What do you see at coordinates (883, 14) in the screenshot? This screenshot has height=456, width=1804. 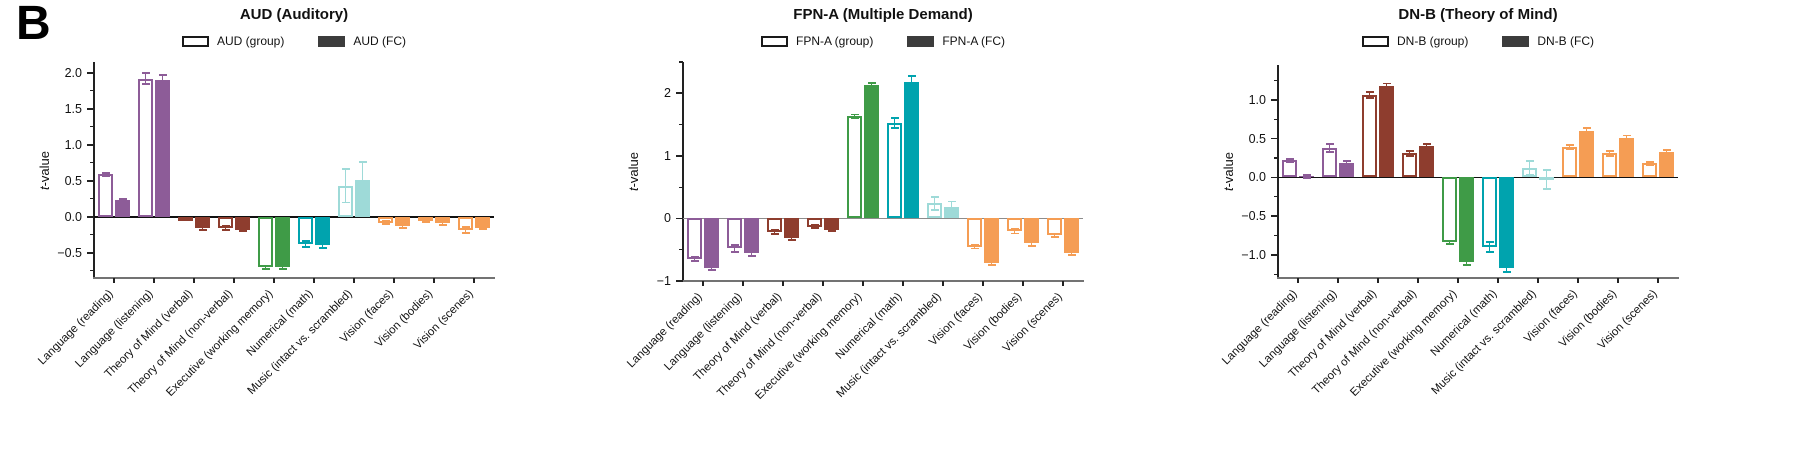 I see `chart-title-fpna: FPN-A (Multiple Demand)` at bounding box center [883, 14].